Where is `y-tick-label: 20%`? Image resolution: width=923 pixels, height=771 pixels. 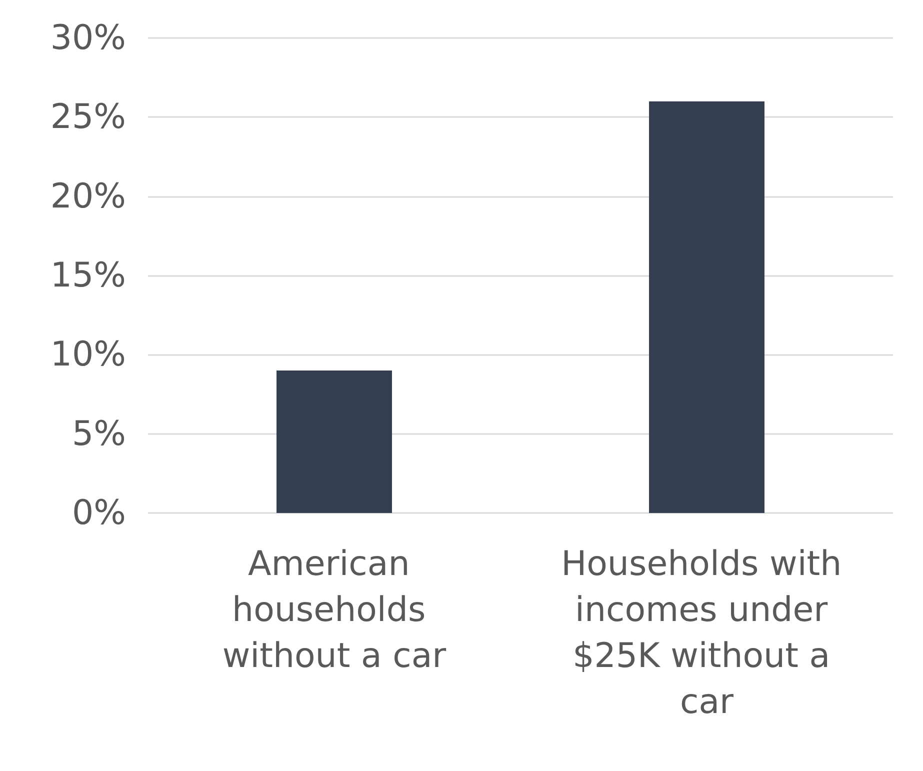
y-tick-label: 20% is located at coordinates (88, 196).